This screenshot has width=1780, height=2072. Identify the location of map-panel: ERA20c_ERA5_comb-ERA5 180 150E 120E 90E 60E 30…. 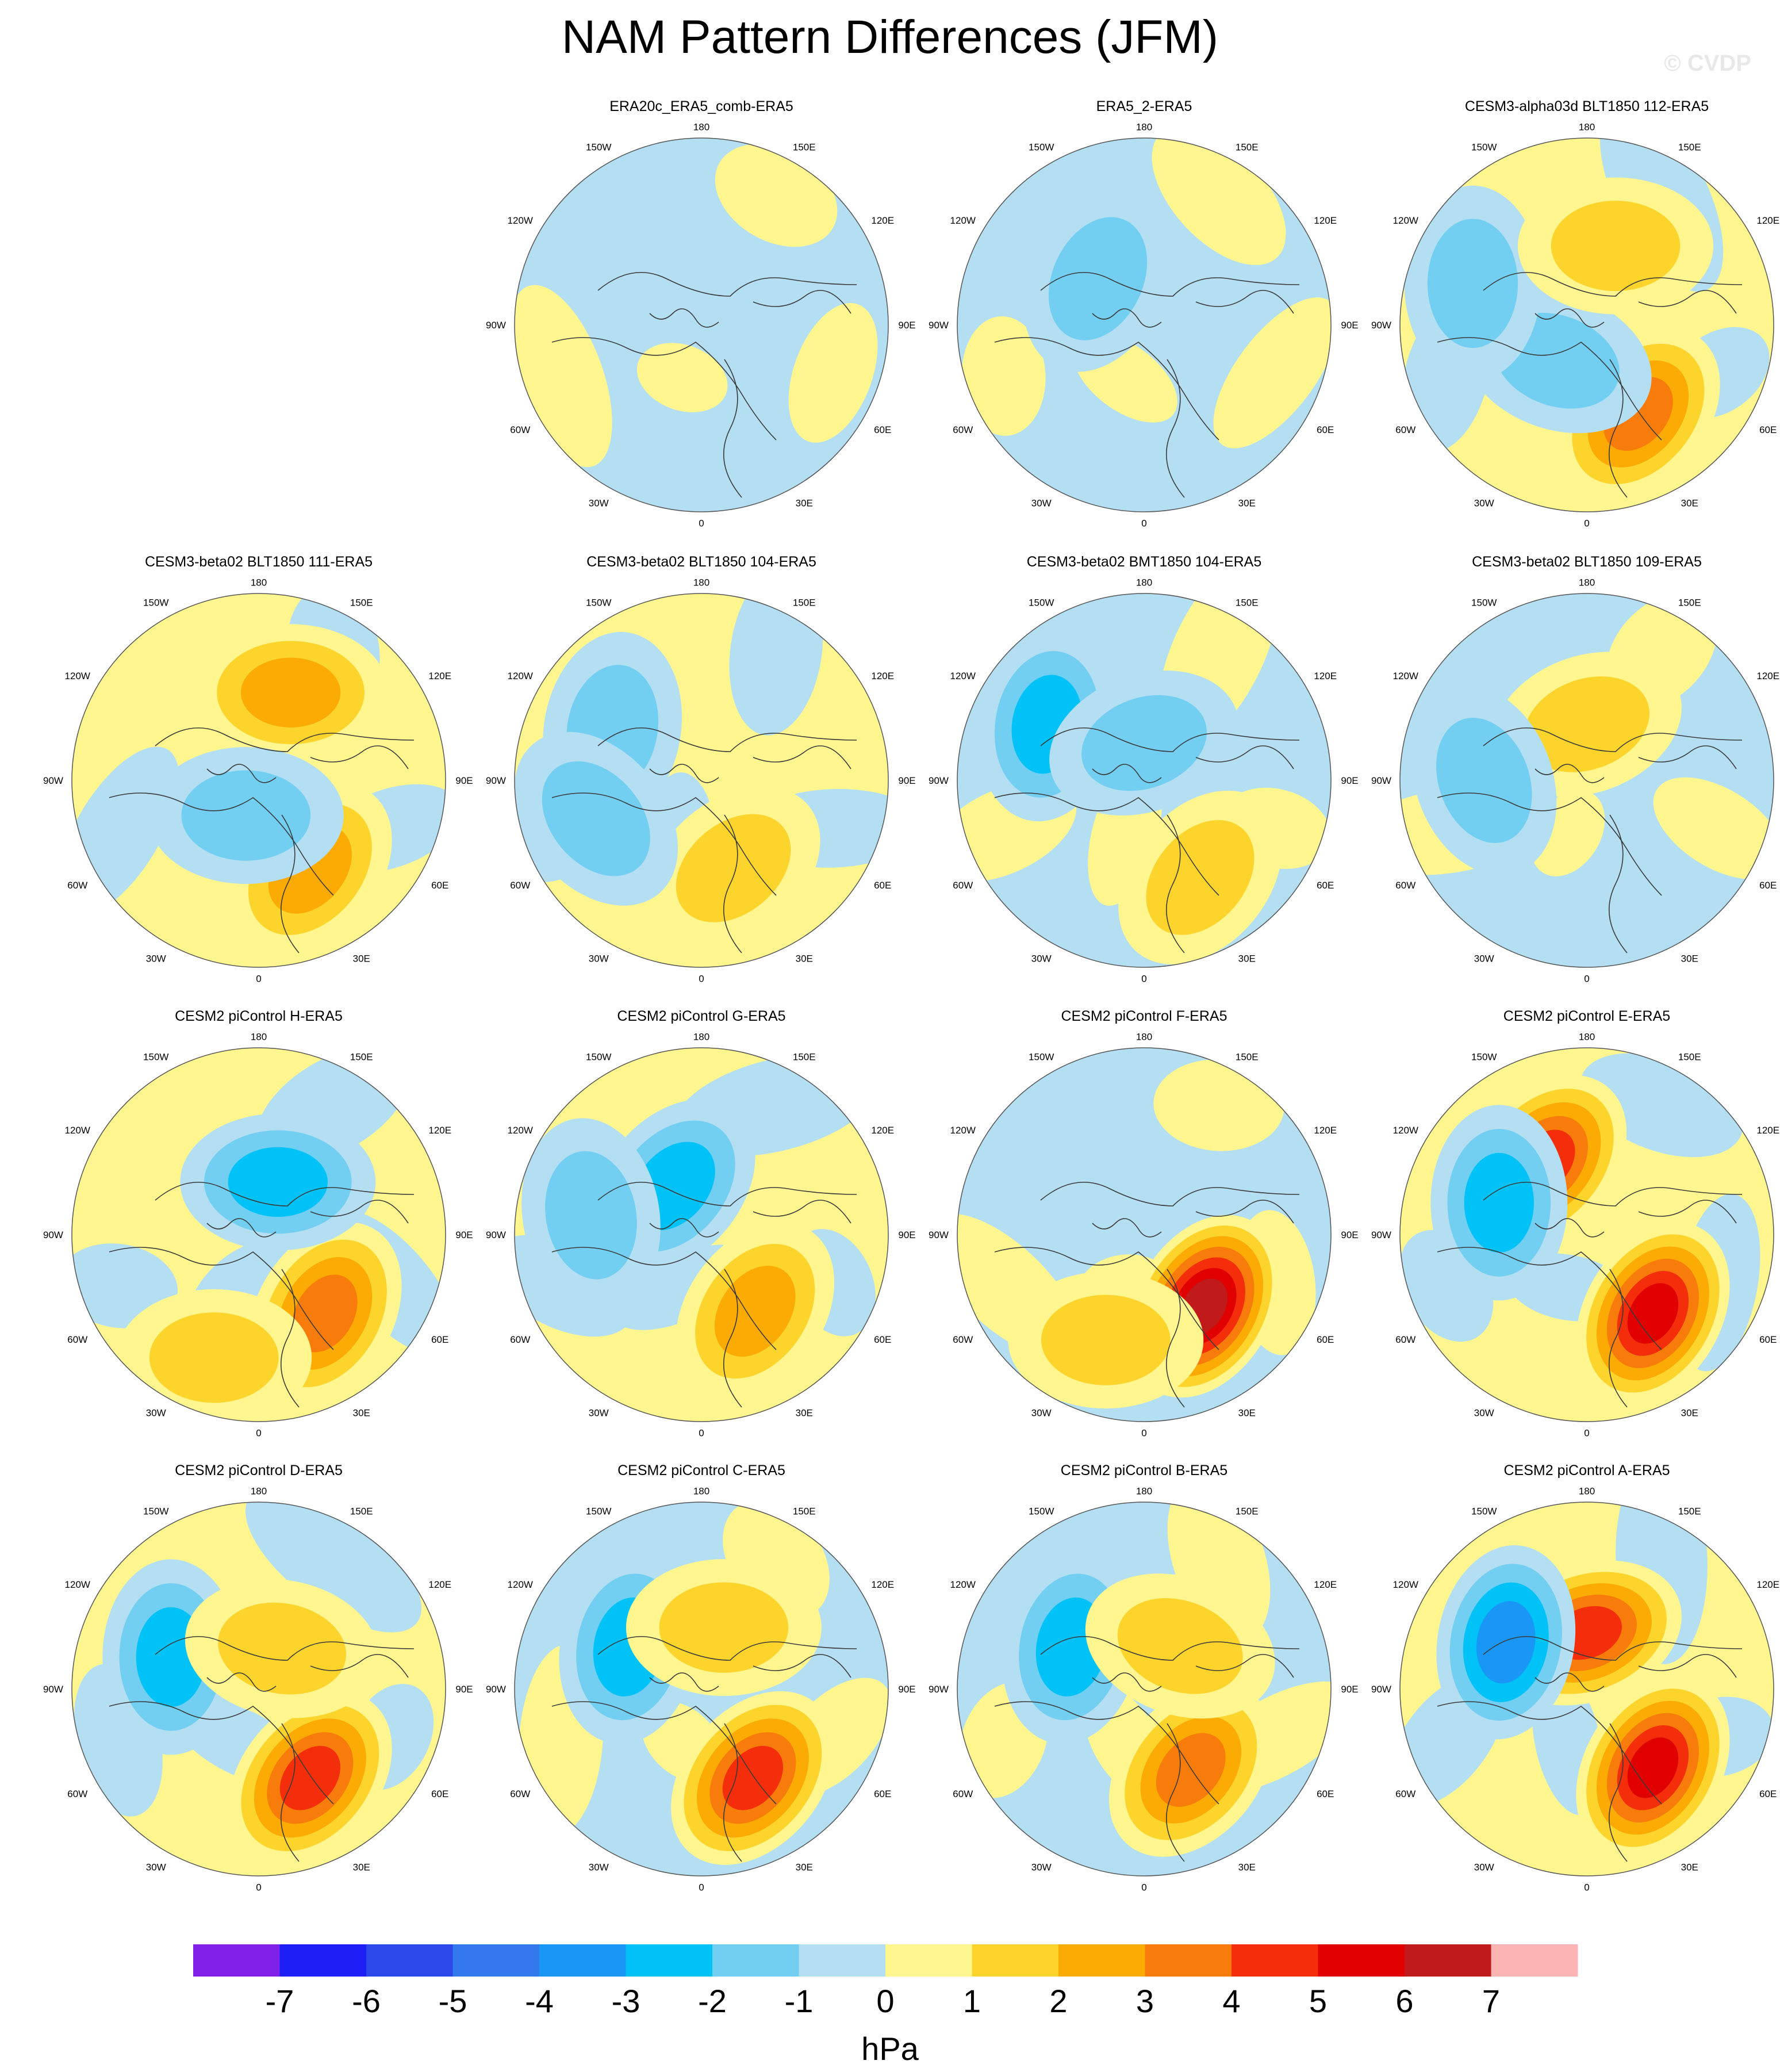
(701, 325).